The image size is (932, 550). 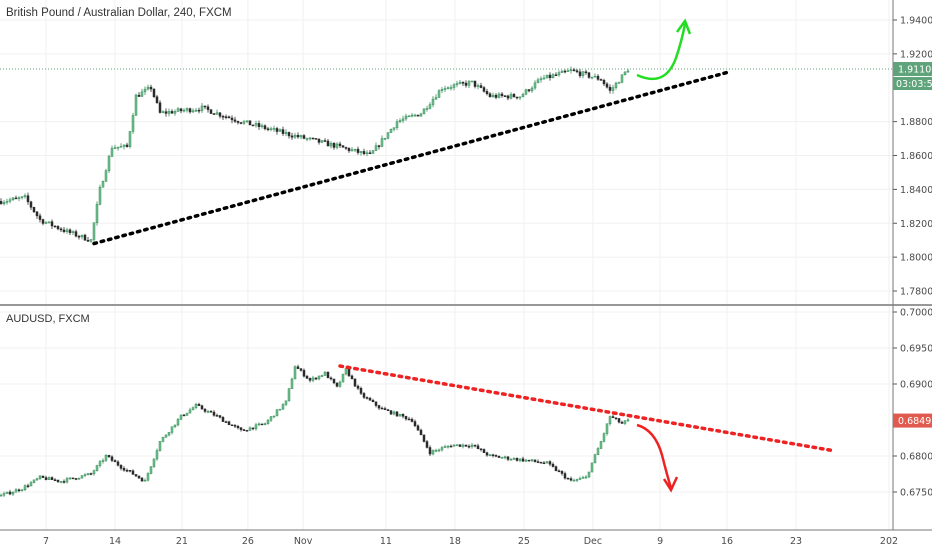 What do you see at coordinates (916, 190) in the screenshot?
I see `y-tick-label: 1.84000` at bounding box center [916, 190].